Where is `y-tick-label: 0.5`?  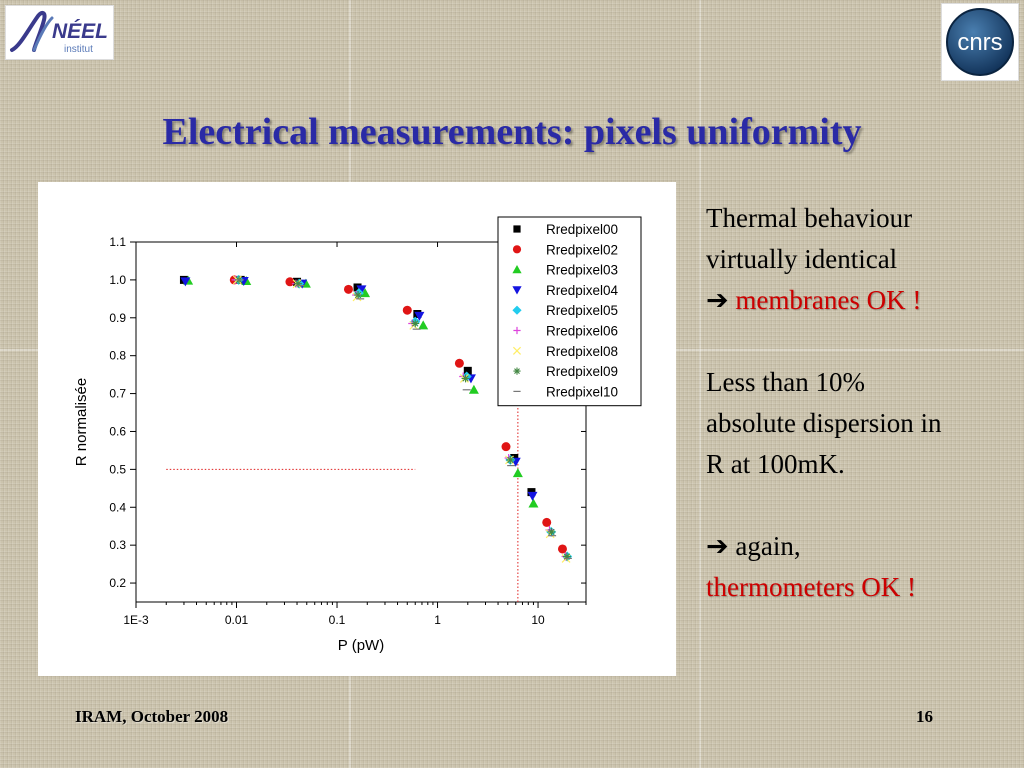 y-tick-label: 0.5 is located at coordinates (117, 469).